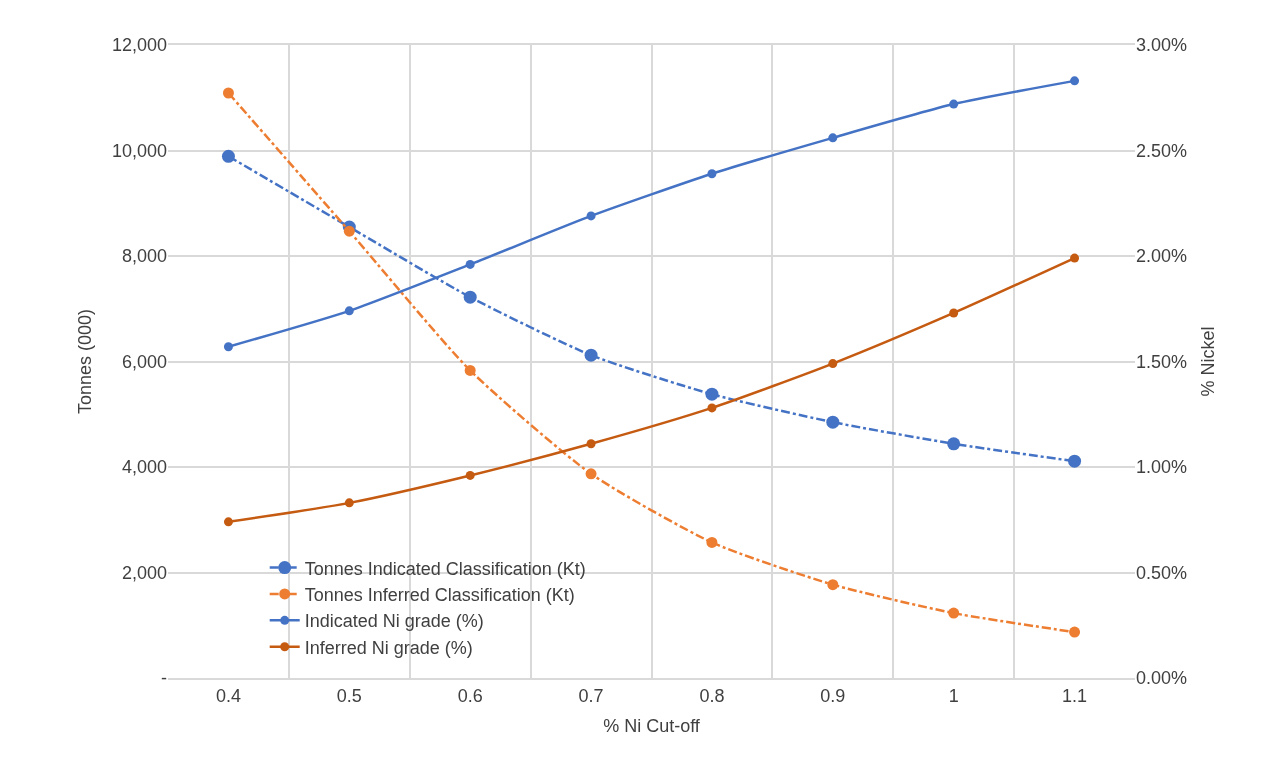 The width and height of the screenshot is (1288, 778). Describe the element at coordinates (144, 361) in the screenshot. I see `y-tick-label: 6,000` at that location.